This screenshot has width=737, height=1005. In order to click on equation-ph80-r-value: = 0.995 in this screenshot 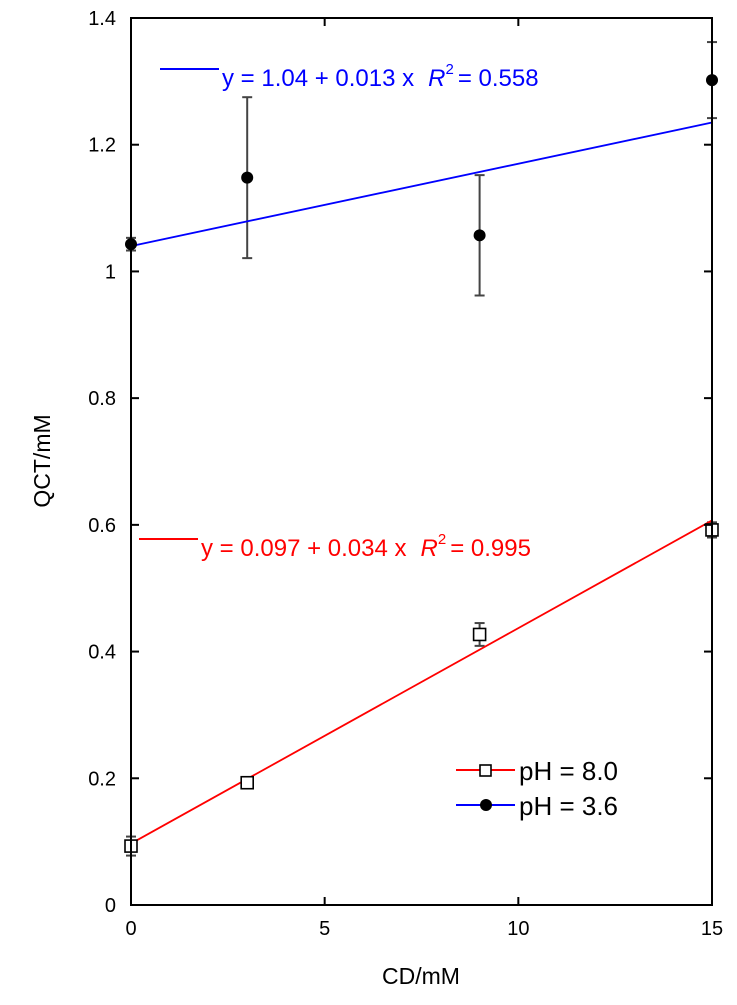, I will do `click(490, 548)`.